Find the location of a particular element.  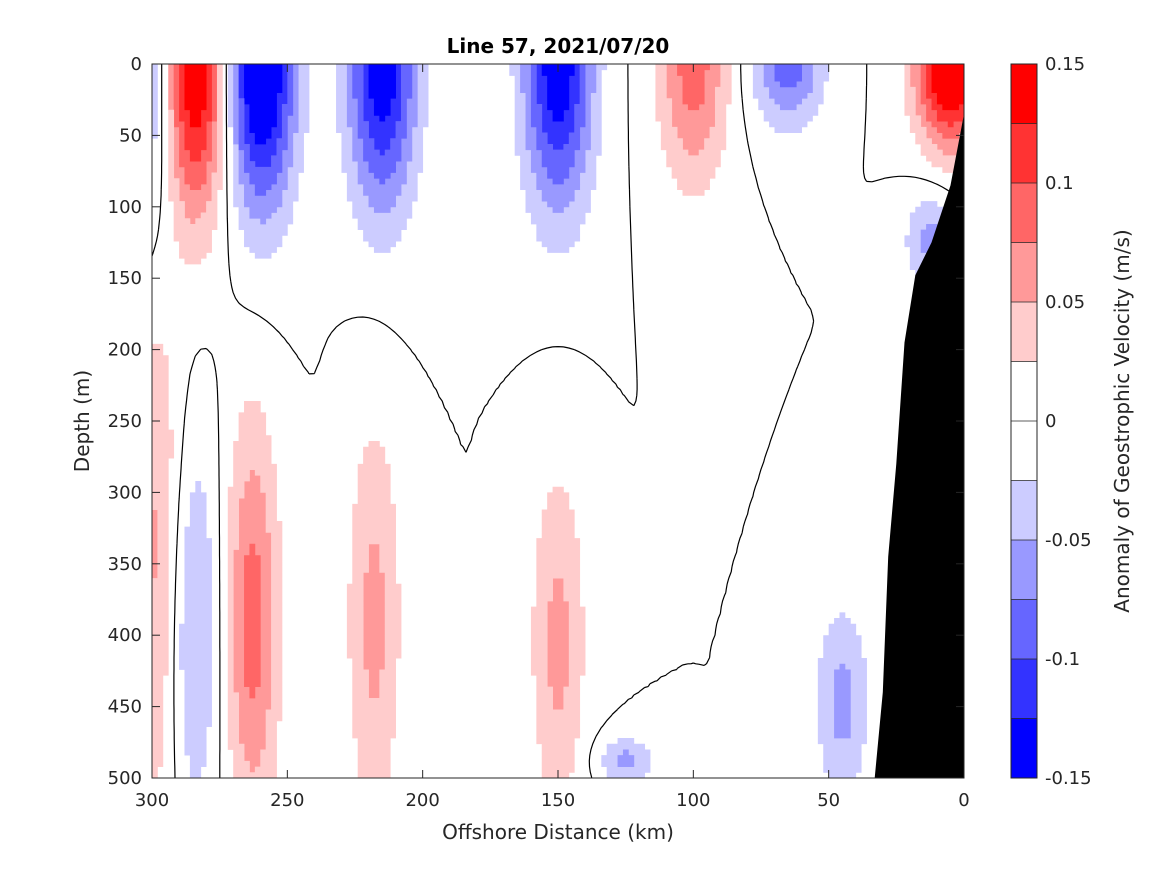

x-tick-label: 250 is located at coordinates (287, 800).